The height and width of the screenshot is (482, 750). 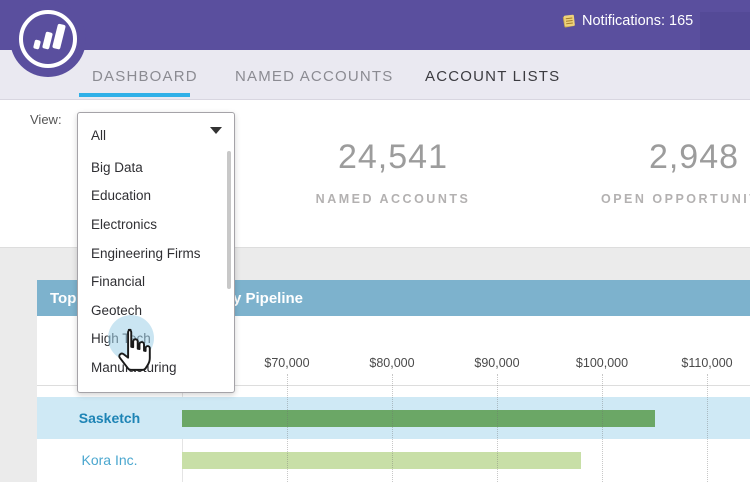 What do you see at coordinates (117, 167) in the screenshot?
I see `dropdown-option-big-data: Big Data` at bounding box center [117, 167].